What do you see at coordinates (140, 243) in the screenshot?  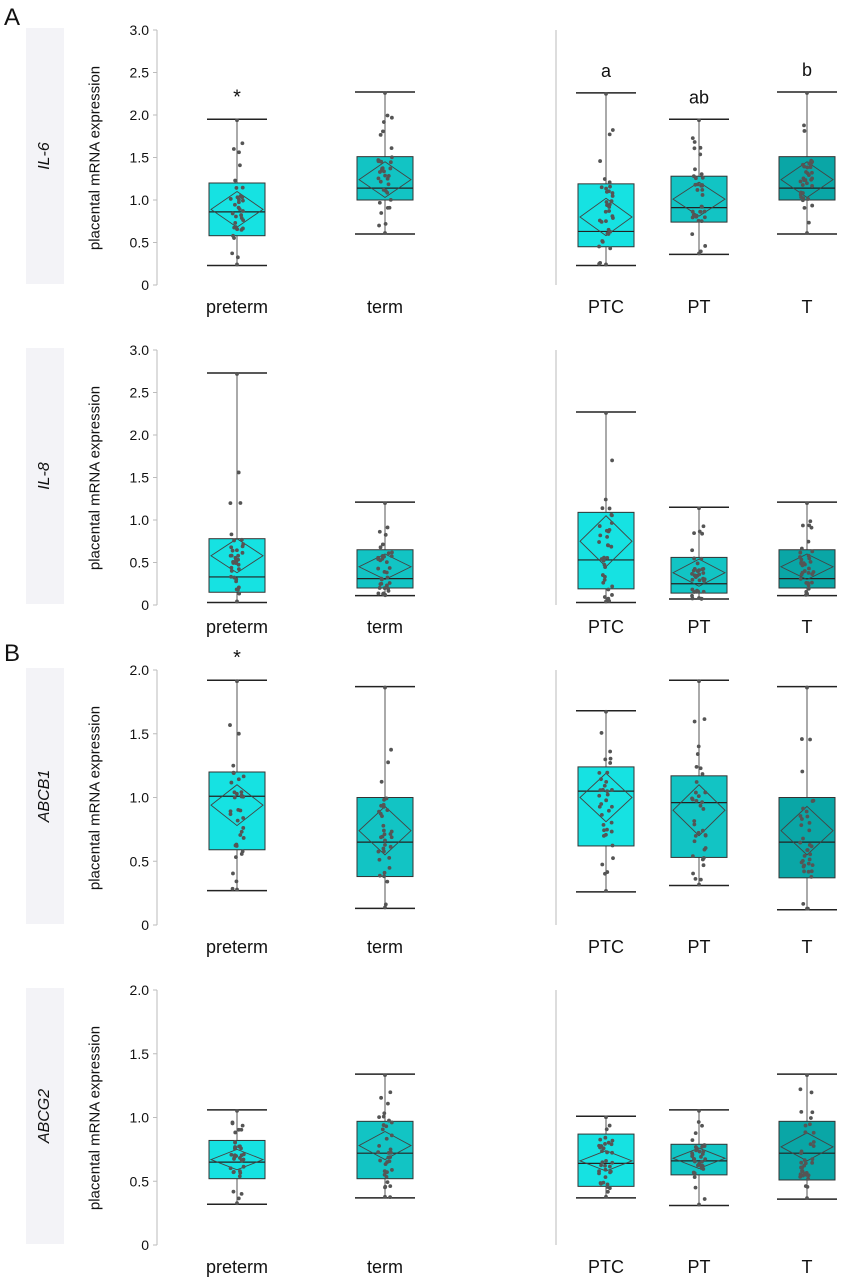 I see `y-tick-label: 0.5` at bounding box center [140, 243].